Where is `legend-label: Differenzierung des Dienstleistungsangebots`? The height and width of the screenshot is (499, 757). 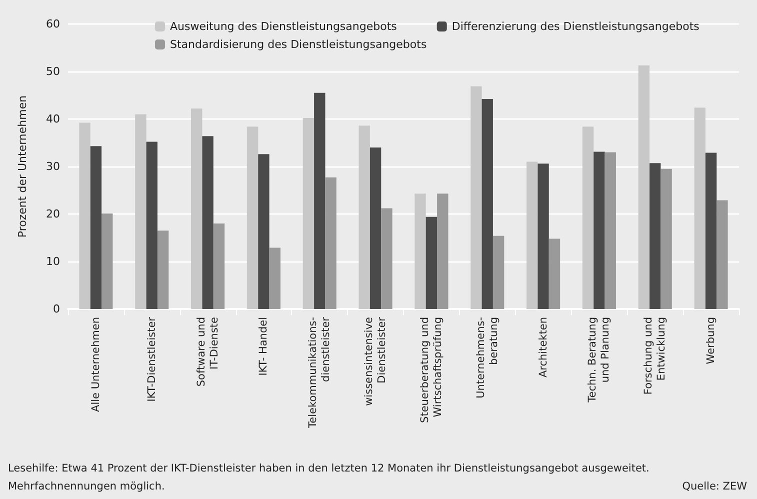
legend-label: Differenzierung des Dienstleistungsangebots is located at coordinates (576, 26).